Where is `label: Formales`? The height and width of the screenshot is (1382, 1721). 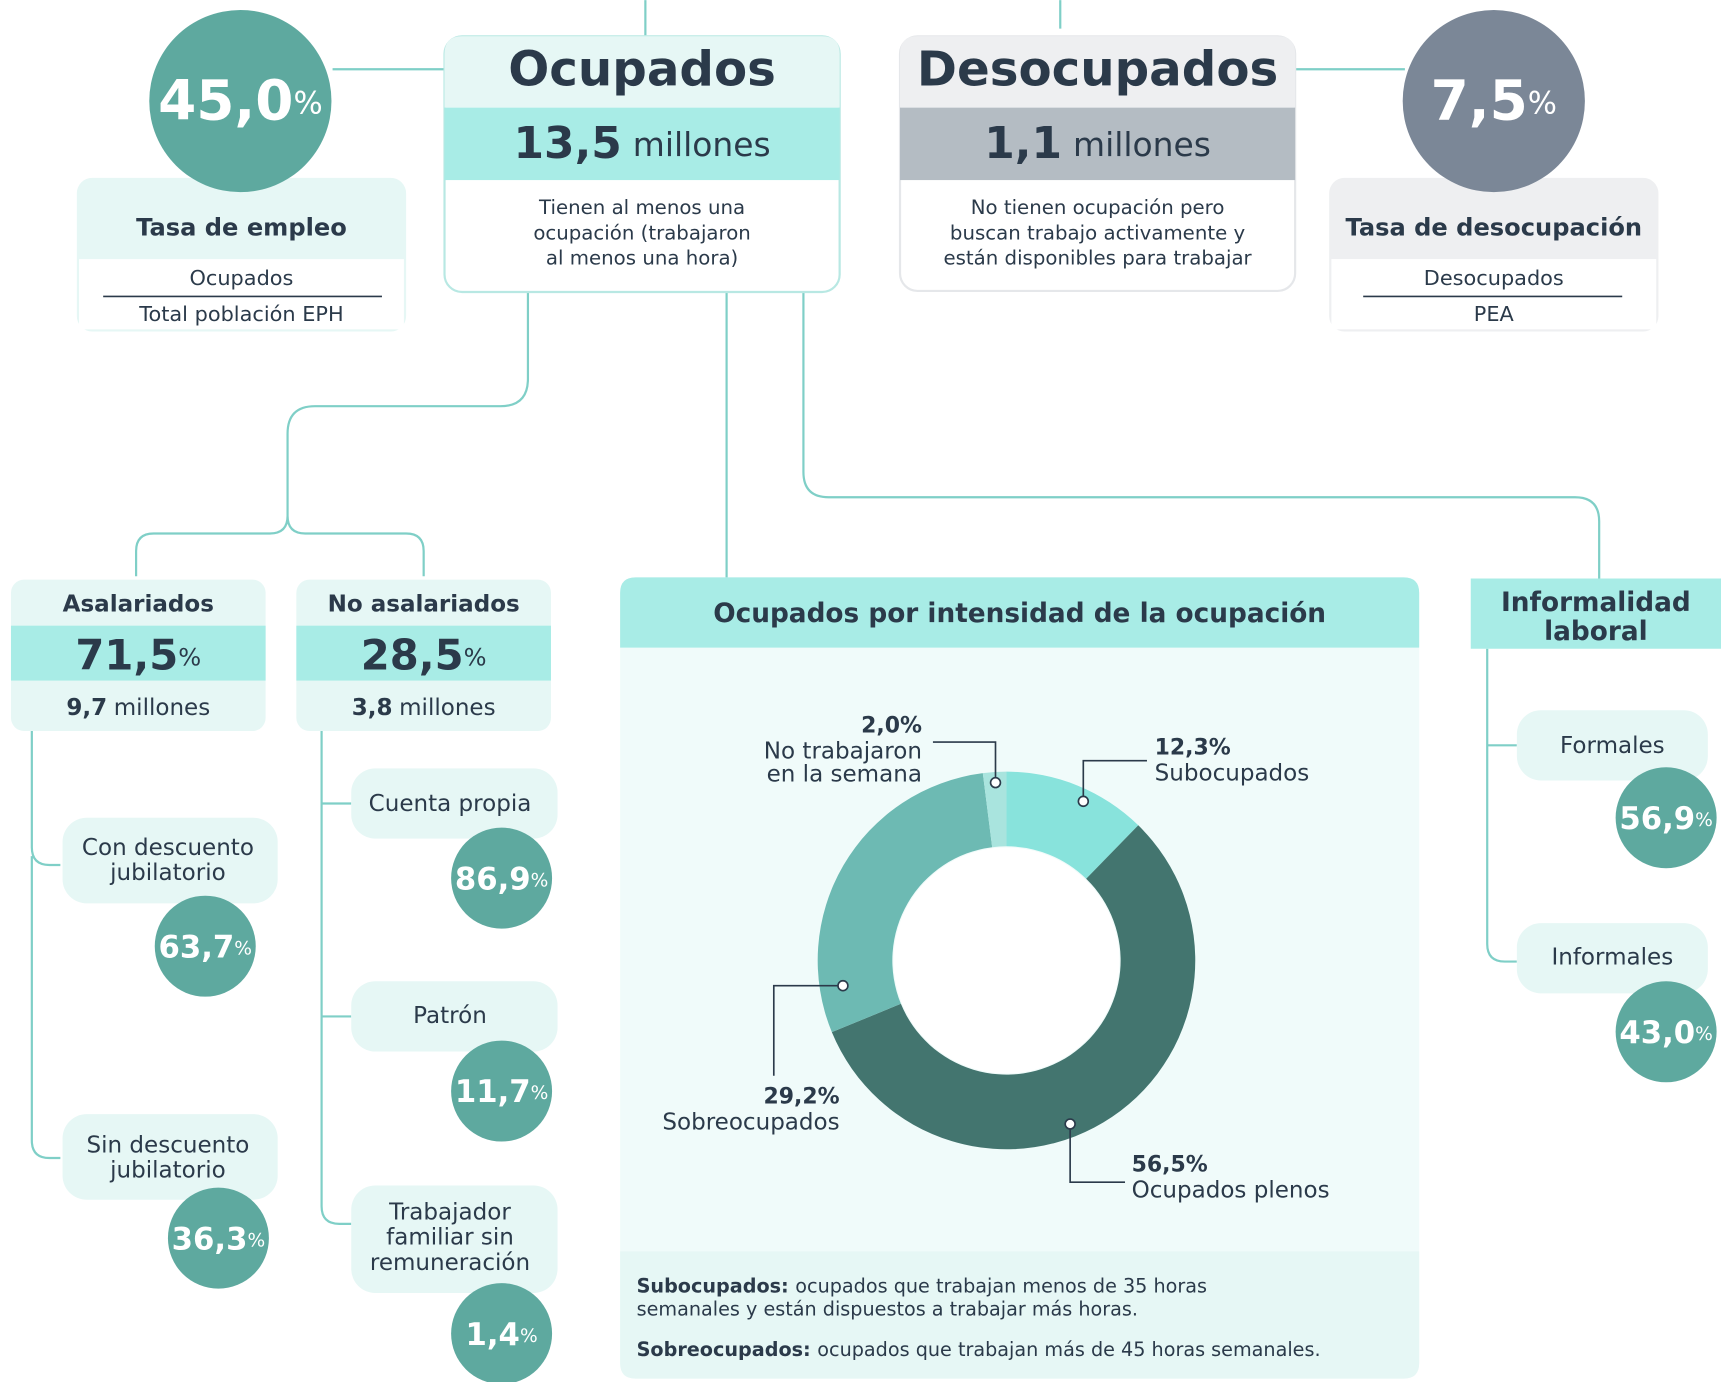
label: Formales is located at coordinates (1612, 746).